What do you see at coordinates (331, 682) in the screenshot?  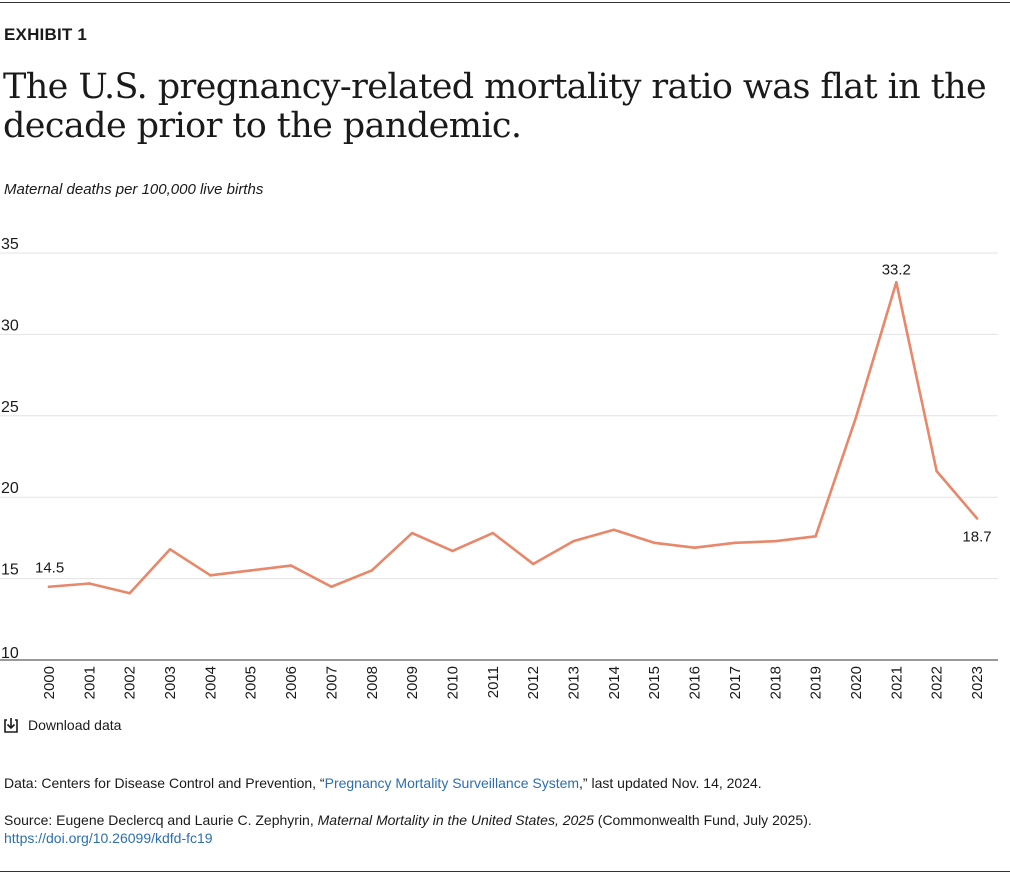 I see `x-tick-label-2007: 2007` at bounding box center [331, 682].